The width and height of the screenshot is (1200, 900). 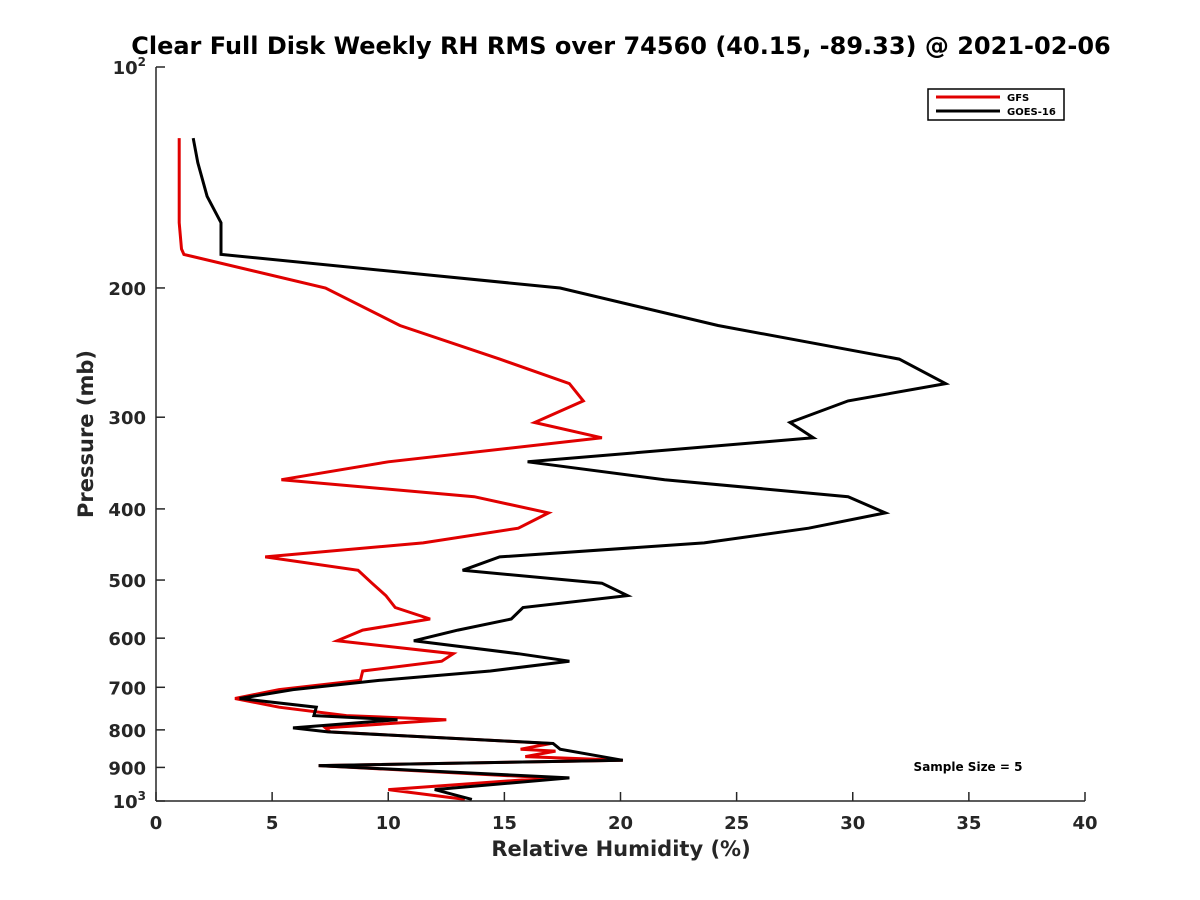 What do you see at coordinates (388, 823) in the screenshot?
I see `x-tick-label: 10` at bounding box center [388, 823].